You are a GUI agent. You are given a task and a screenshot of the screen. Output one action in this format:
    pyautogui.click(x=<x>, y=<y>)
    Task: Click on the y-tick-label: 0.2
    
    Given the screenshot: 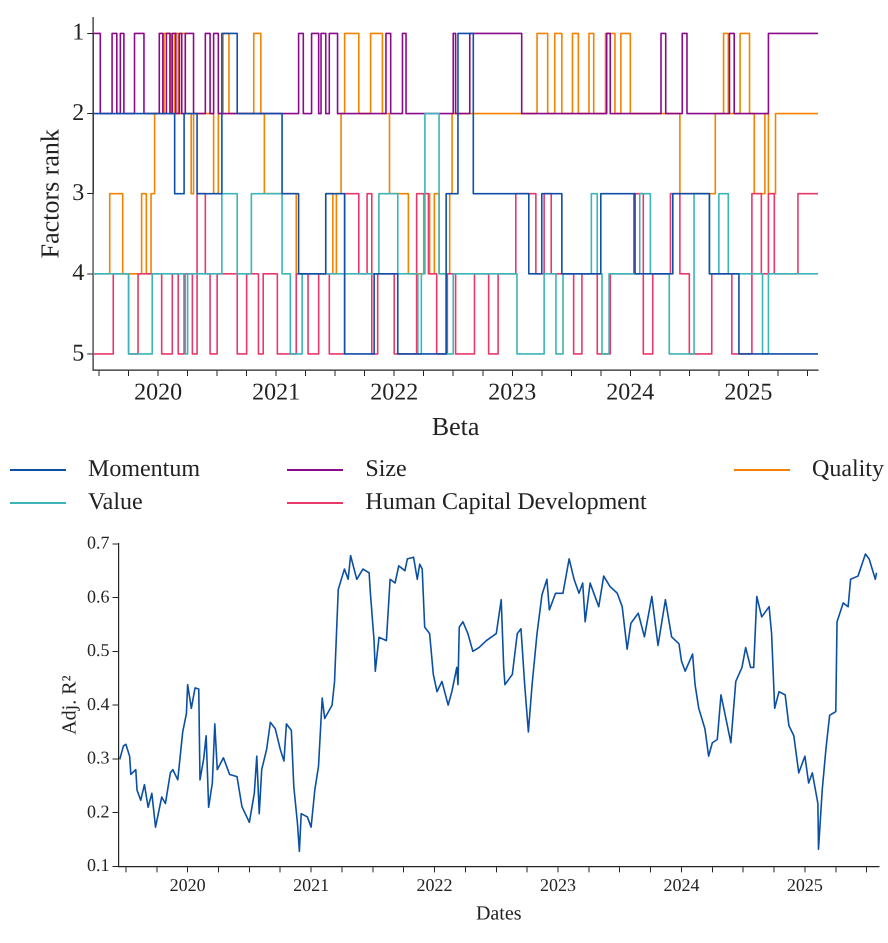 What is the action you would take?
    pyautogui.click(x=98, y=811)
    